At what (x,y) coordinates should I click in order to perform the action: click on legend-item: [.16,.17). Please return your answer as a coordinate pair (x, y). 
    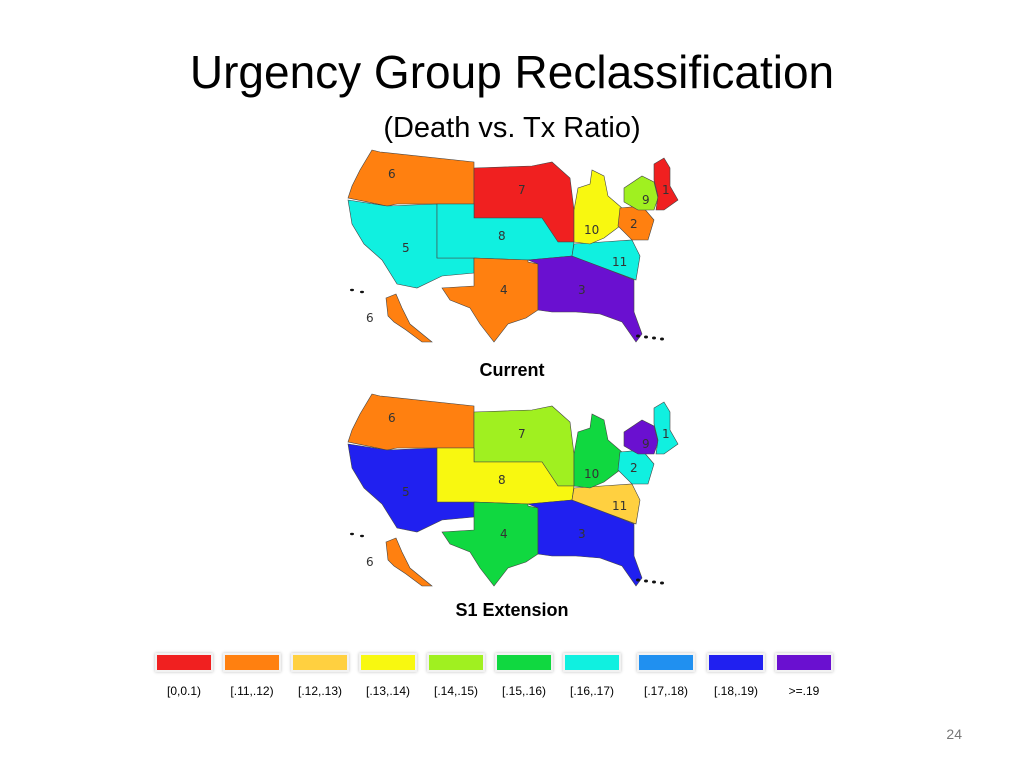
    Looking at the image, I should click on (592, 678).